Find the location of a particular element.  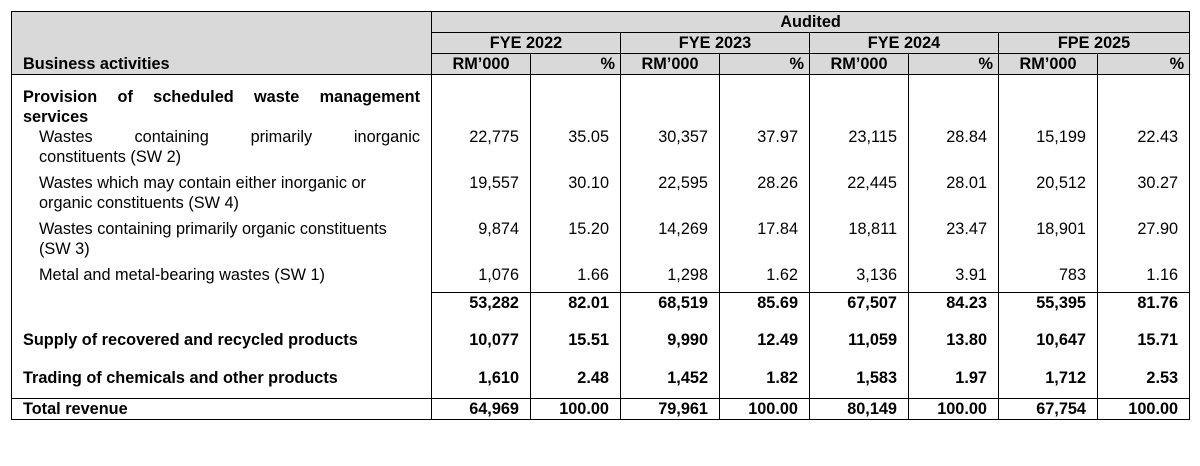

value-pct: 15.51 is located at coordinates (575, 343).